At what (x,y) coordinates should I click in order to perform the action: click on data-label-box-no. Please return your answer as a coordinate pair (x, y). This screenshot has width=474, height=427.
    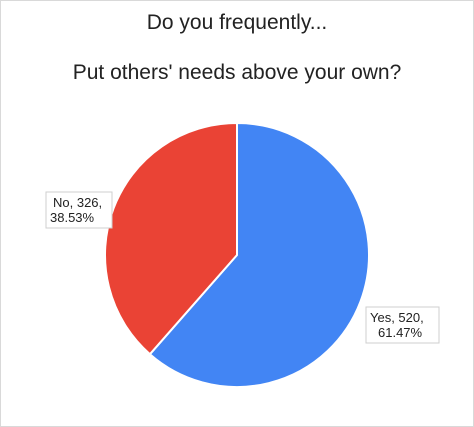
    Looking at the image, I should click on (79, 210).